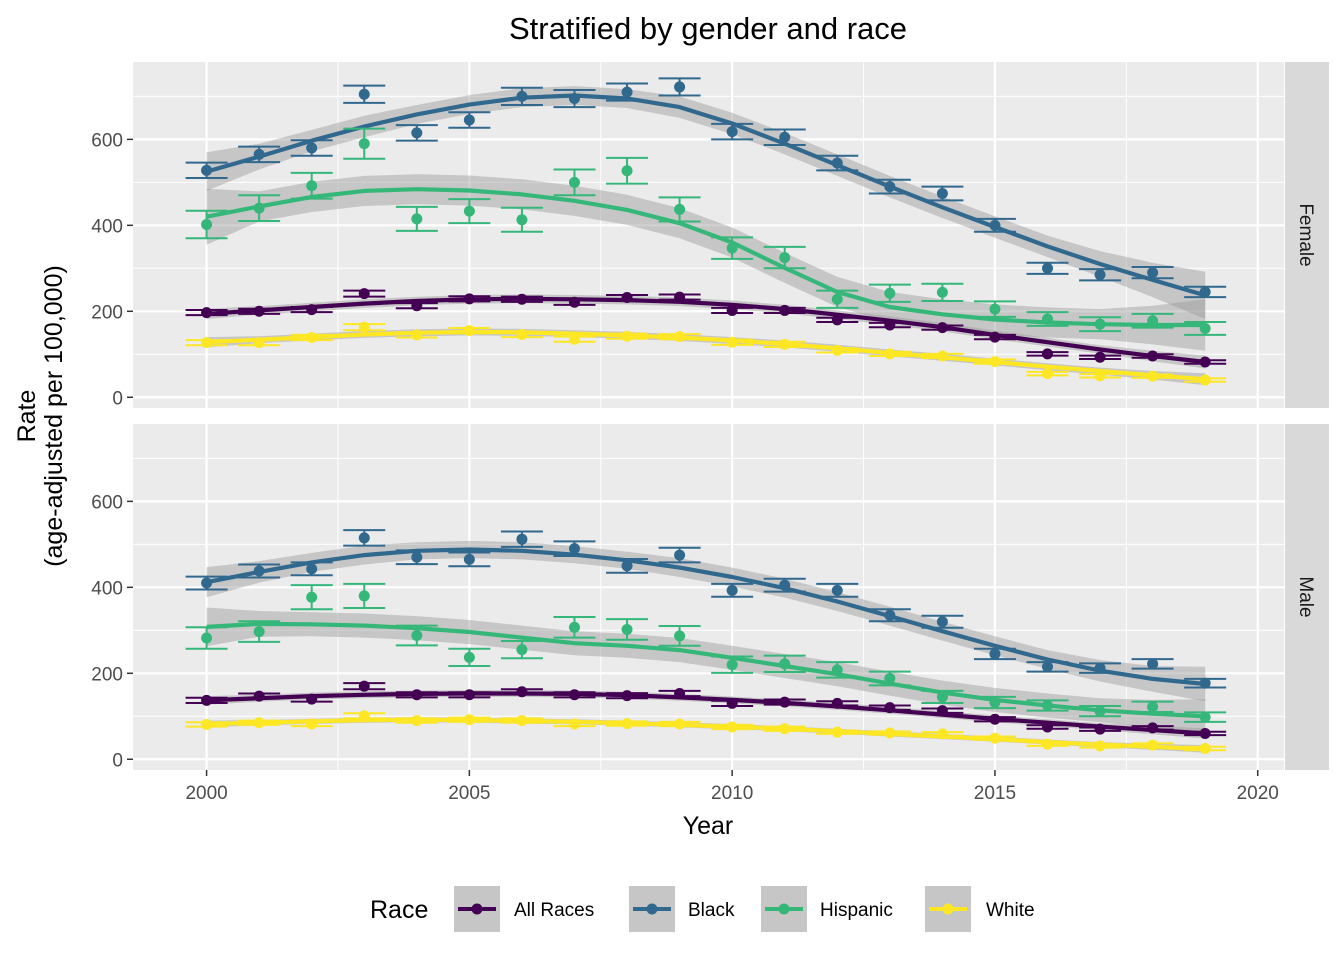 The height and width of the screenshot is (960, 1344). I want to click on legend-label: All Races, so click(554, 910).